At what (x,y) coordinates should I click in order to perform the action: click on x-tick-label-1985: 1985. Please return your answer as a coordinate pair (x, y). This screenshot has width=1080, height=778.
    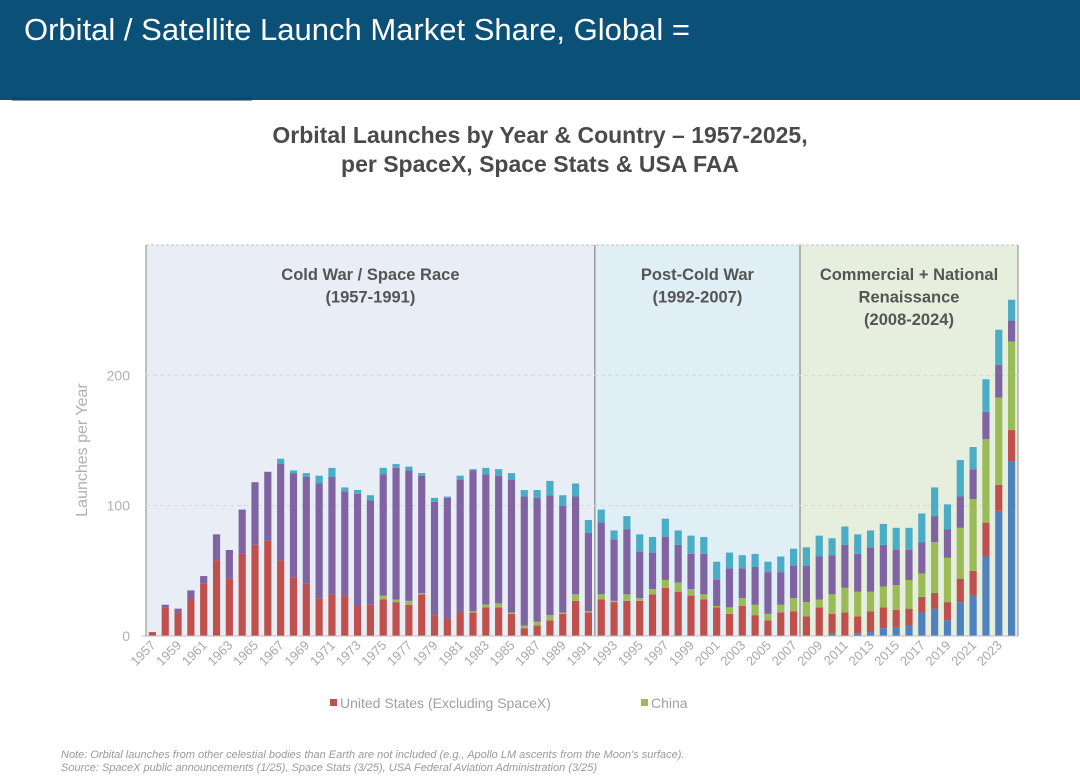
    Looking at the image, I should click on (502, 653).